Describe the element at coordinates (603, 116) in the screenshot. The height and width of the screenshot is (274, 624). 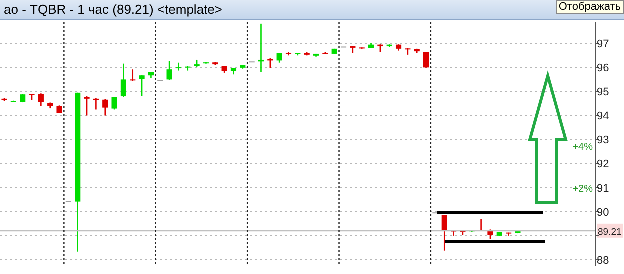
I see `y-tick-label: 94` at that location.